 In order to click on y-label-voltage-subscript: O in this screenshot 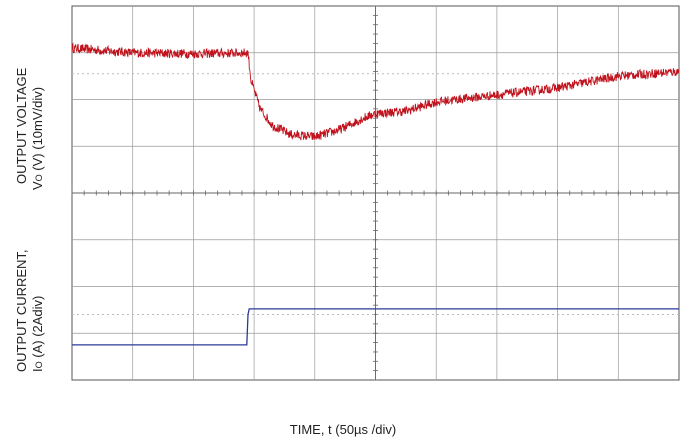, I will do `click(39, 178)`.